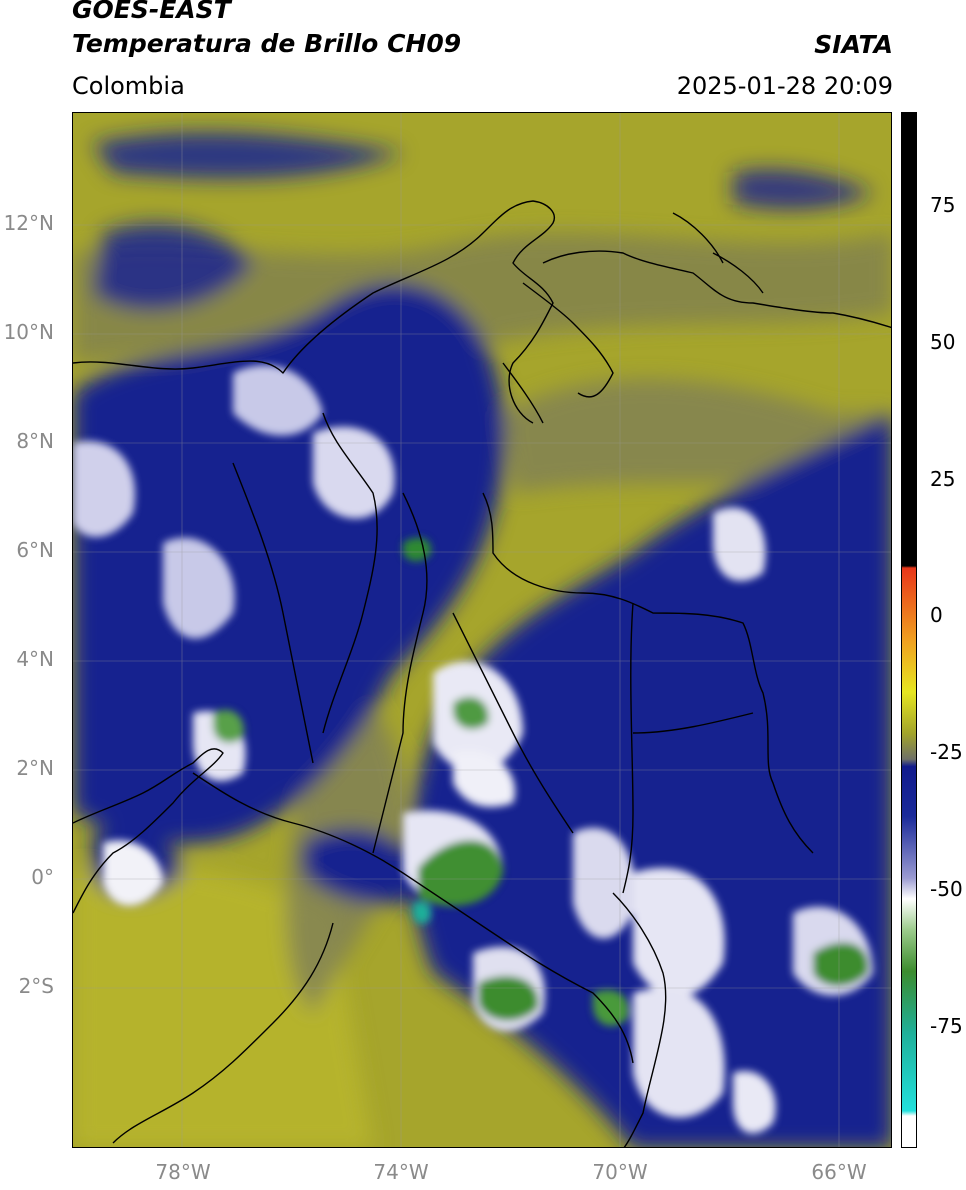 Image resolution: width=966 pixels, height=1190 pixels. What do you see at coordinates (839, 1172) in the screenshot?
I see `lon-label: 66°W` at bounding box center [839, 1172].